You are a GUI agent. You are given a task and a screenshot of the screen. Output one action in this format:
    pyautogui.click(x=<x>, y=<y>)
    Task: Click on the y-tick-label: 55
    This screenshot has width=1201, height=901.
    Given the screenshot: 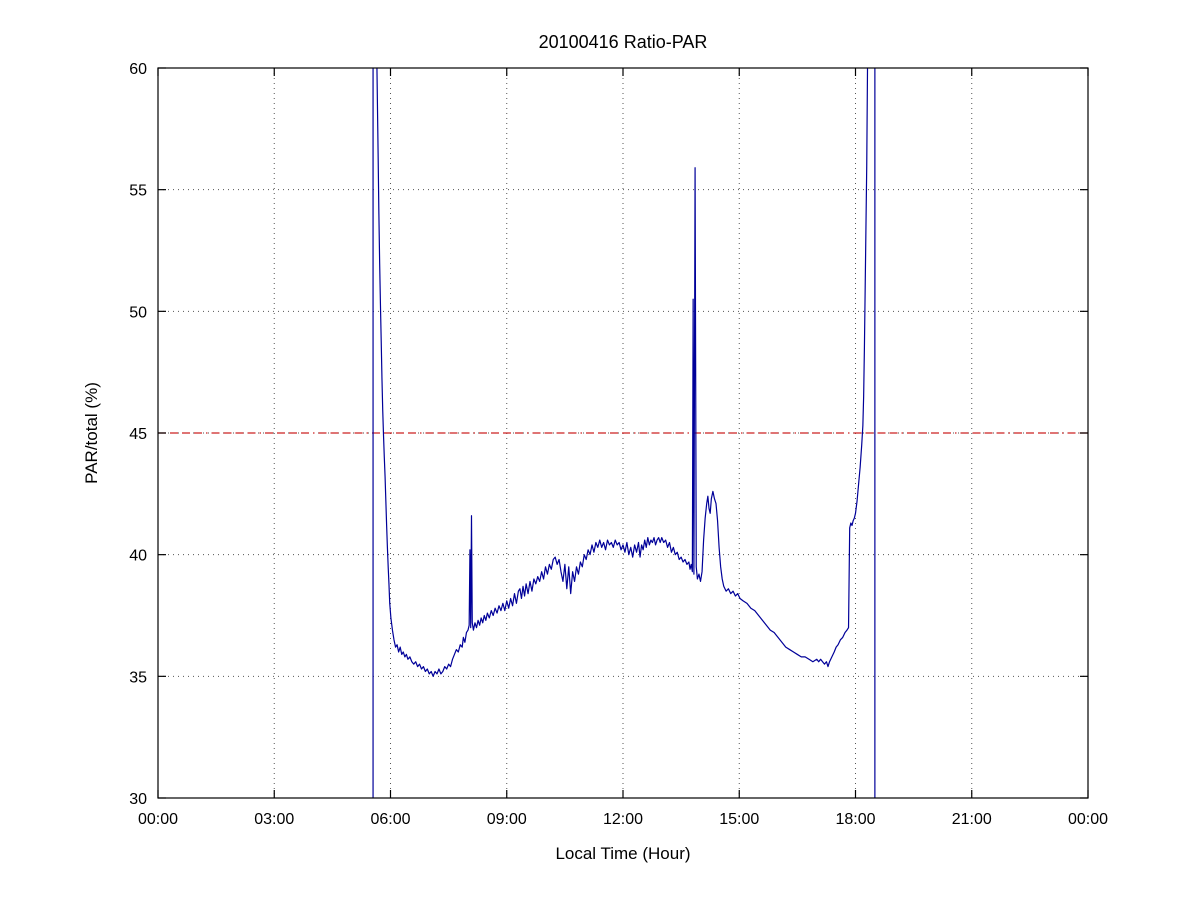 What is the action you would take?
    pyautogui.click(x=138, y=191)
    